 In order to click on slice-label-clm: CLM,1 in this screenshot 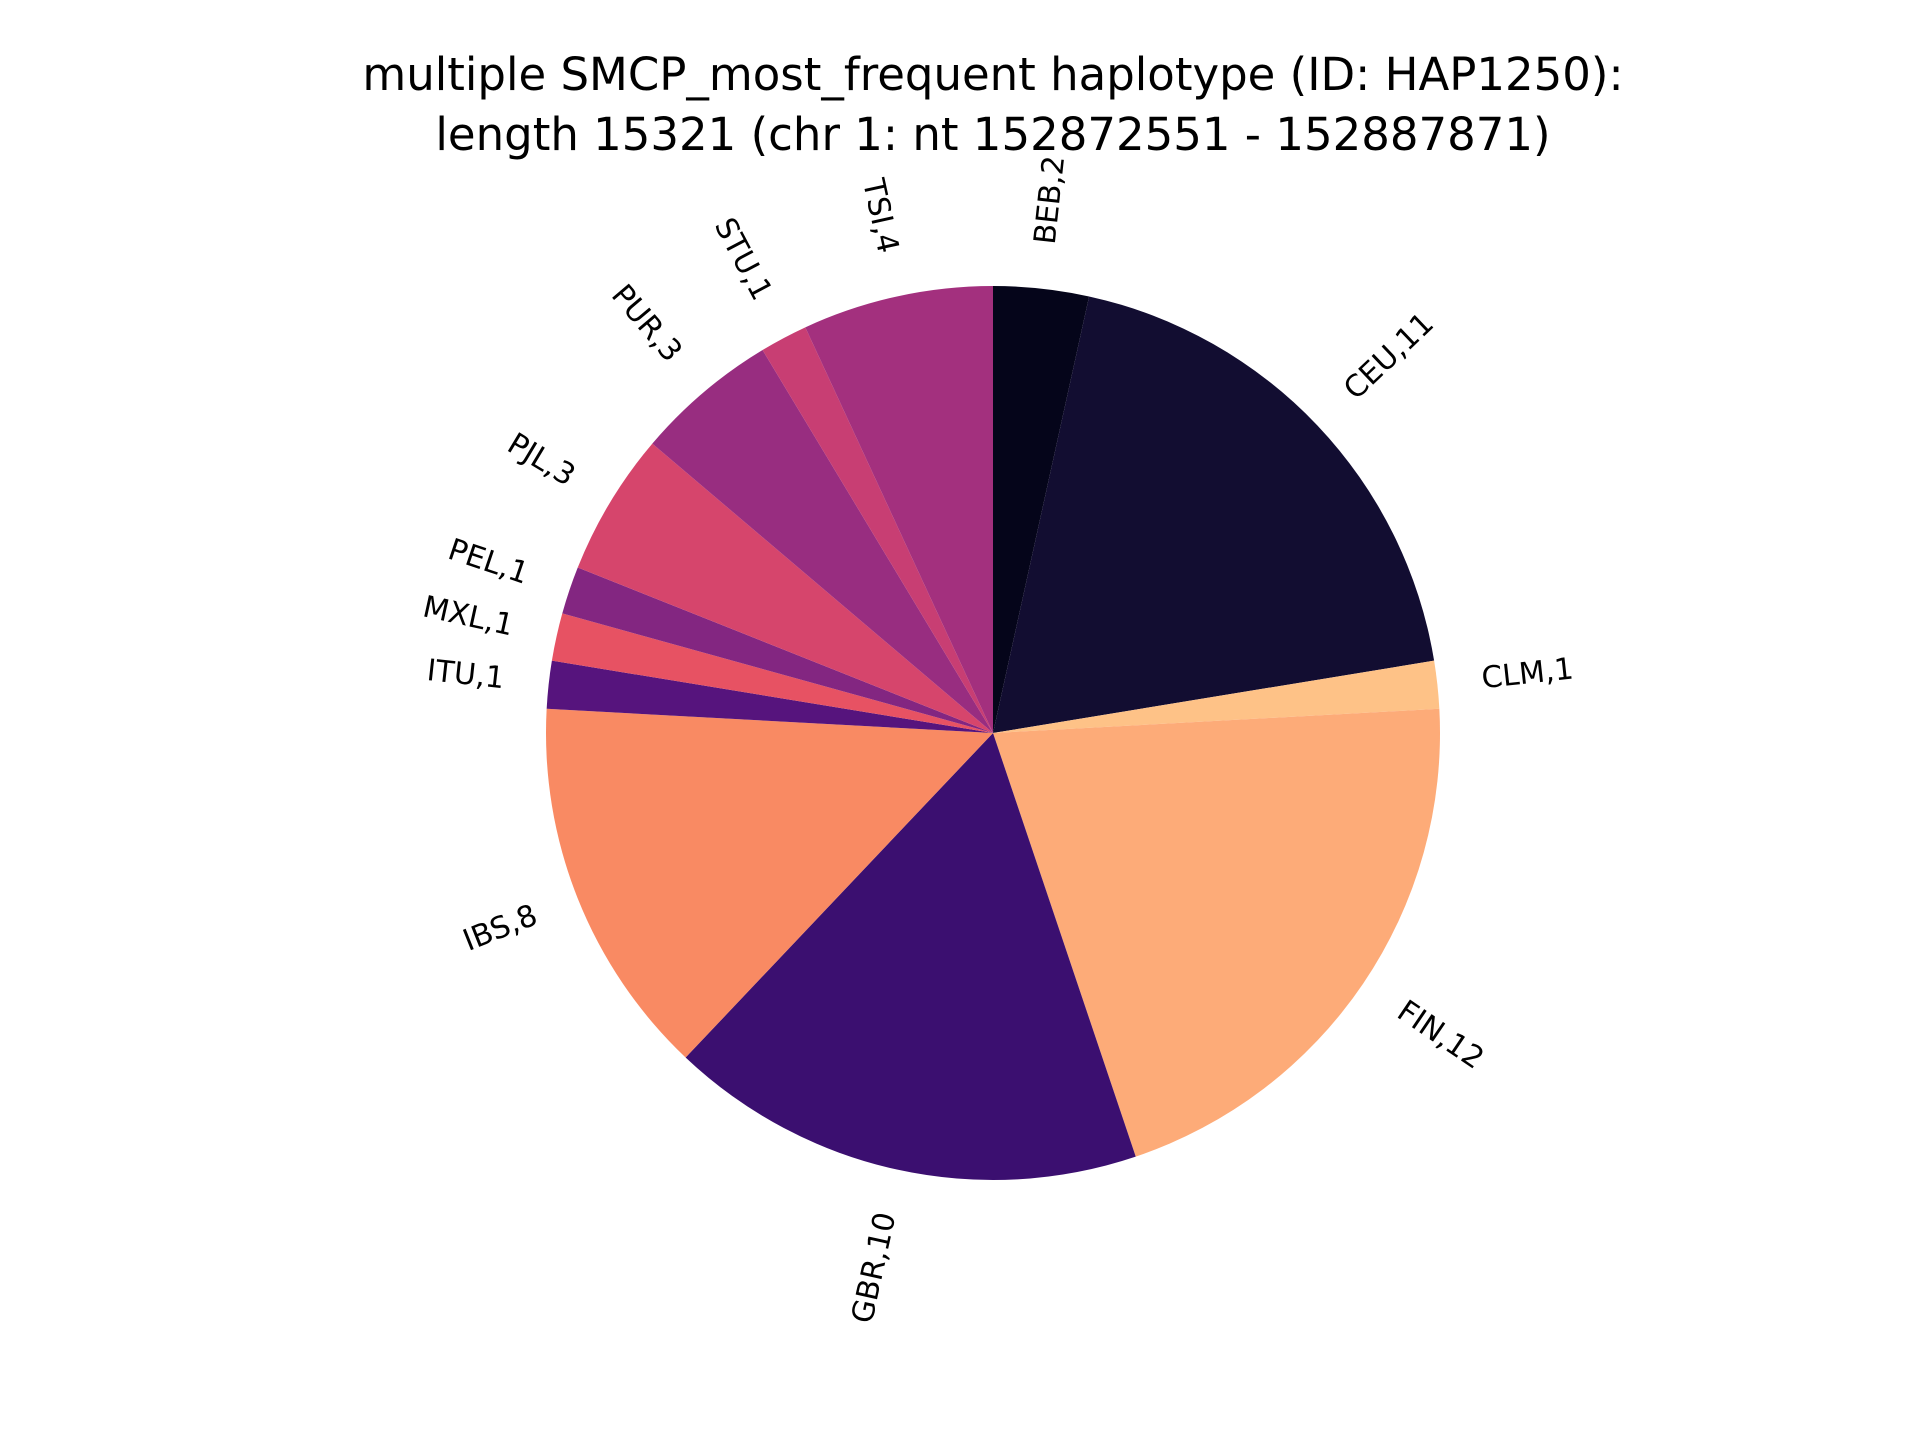, I will do `click(1527, 673)`.